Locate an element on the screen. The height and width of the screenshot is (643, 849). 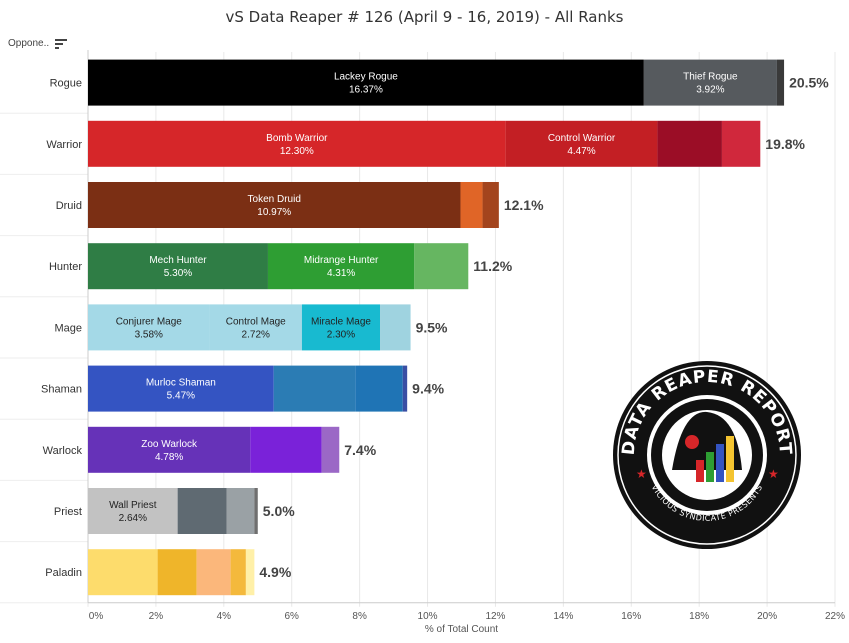
x-tick-label: 20% is located at coordinates (767, 616).